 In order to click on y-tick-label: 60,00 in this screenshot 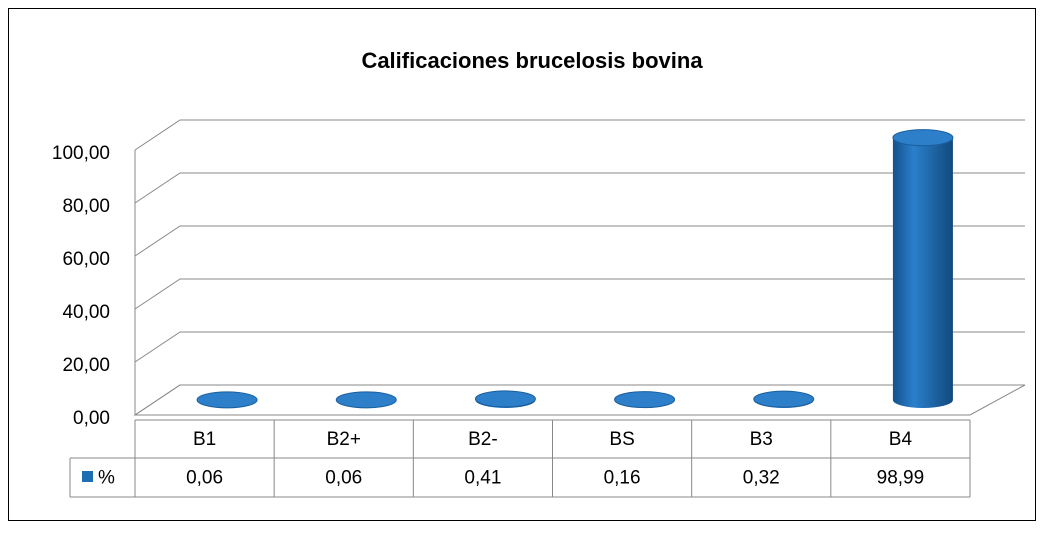, I will do `click(86, 259)`.